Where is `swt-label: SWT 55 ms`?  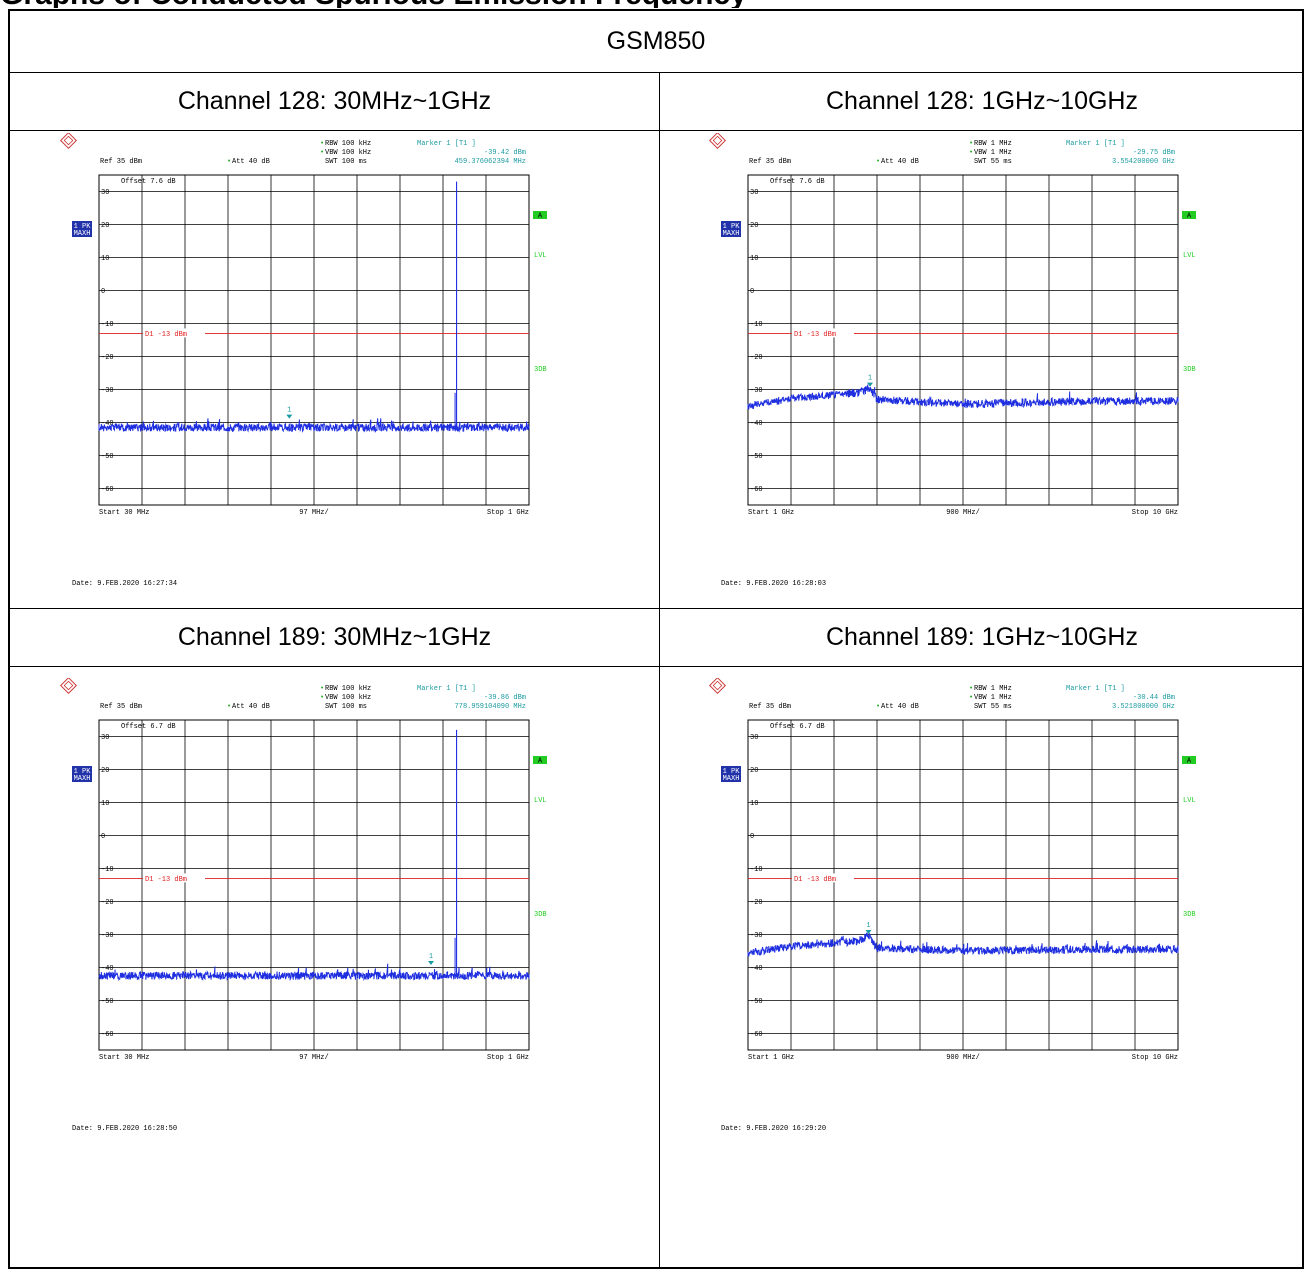 swt-label: SWT 55 ms is located at coordinates (993, 707).